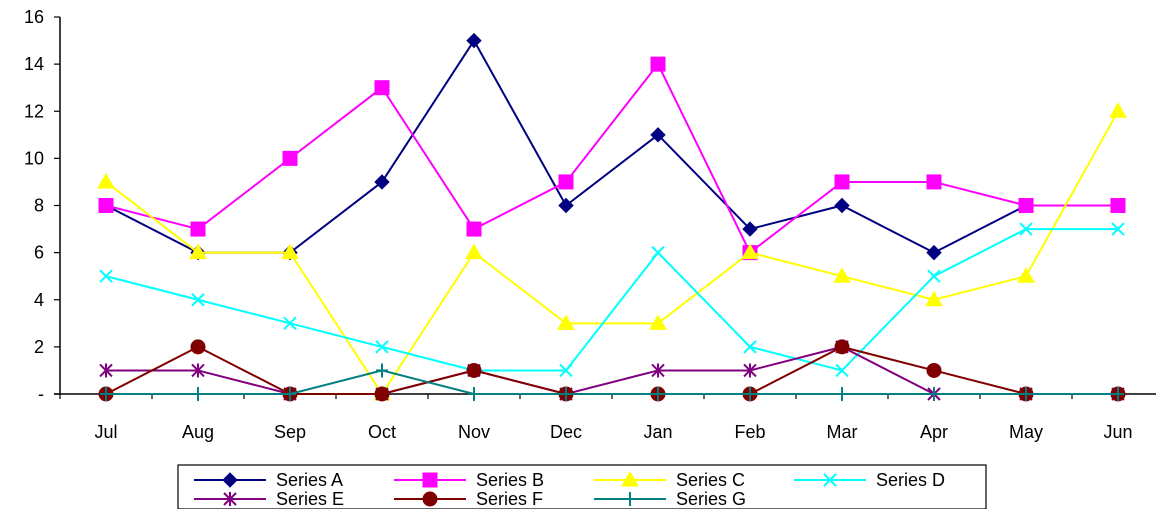 This screenshot has width=1156, height=509. I want to click on x-tick-label: Apr, so click(934, 432).